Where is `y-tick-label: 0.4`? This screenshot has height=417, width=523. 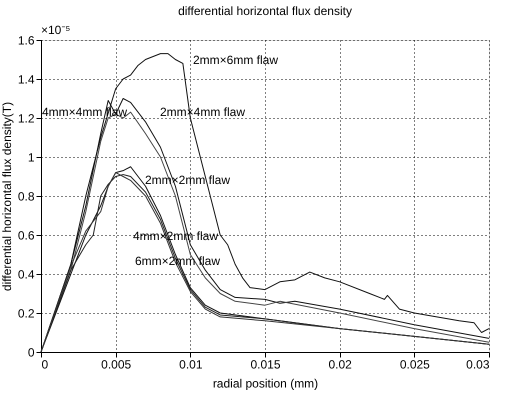 y-tick-label: 0.4 is located at coordinates (26, 275).